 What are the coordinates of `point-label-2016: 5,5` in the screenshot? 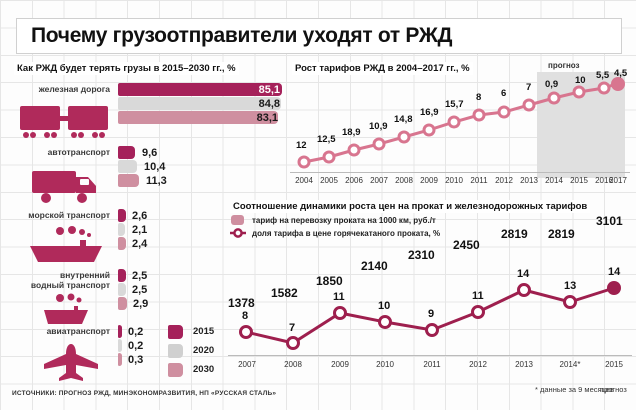 It's located at (603, 75).